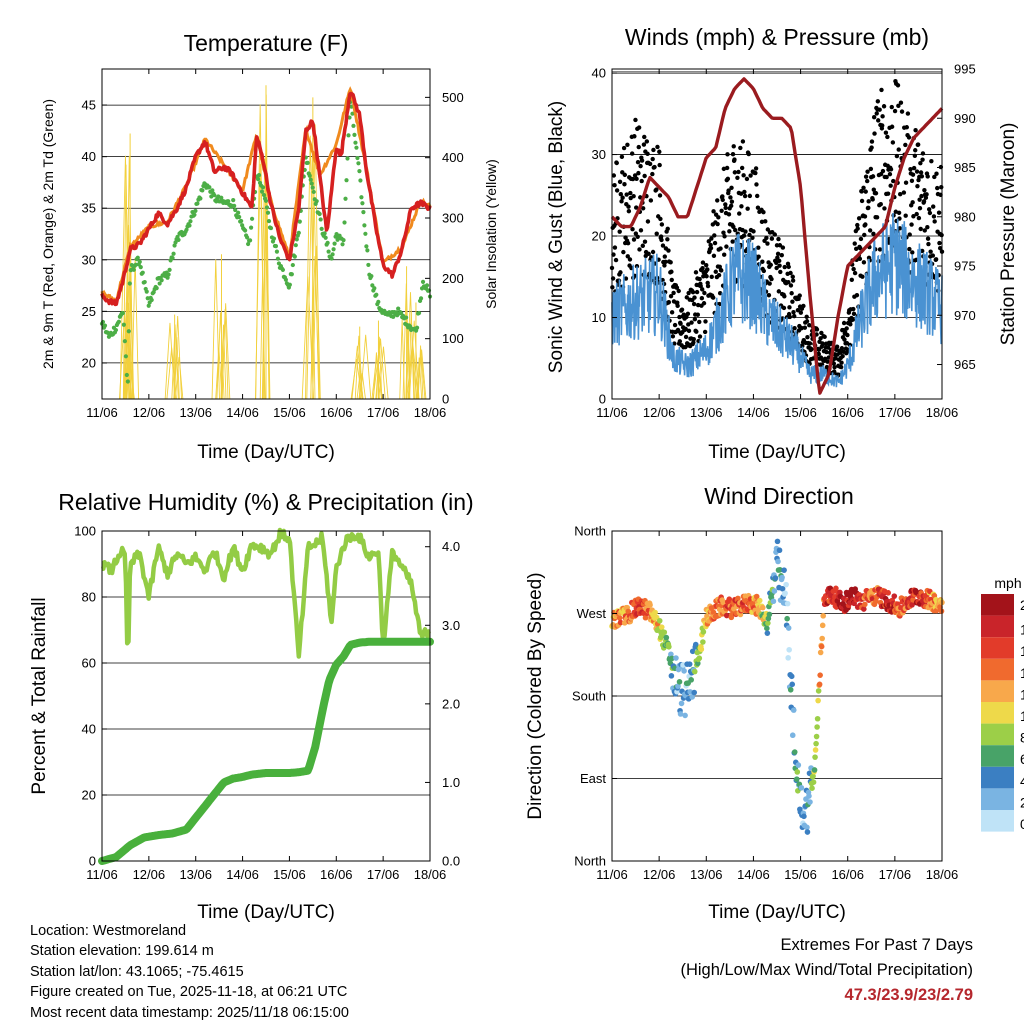 The image size is (1024, 1024). What do you see at coordinates (556, 237) in the screenshot?
I see `winds-ylabel: Sonic Wind & Gust (Blue, Black)` at bounding box center [556, 237].